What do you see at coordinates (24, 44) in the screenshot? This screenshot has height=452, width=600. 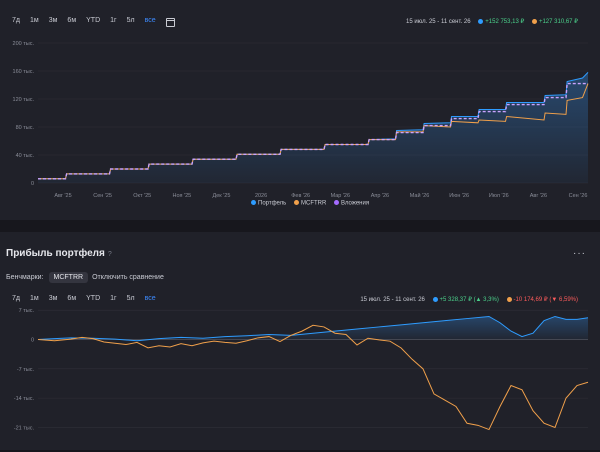 I see `y-tick-label: 200 тыс.` at bounding box center [24, 44].